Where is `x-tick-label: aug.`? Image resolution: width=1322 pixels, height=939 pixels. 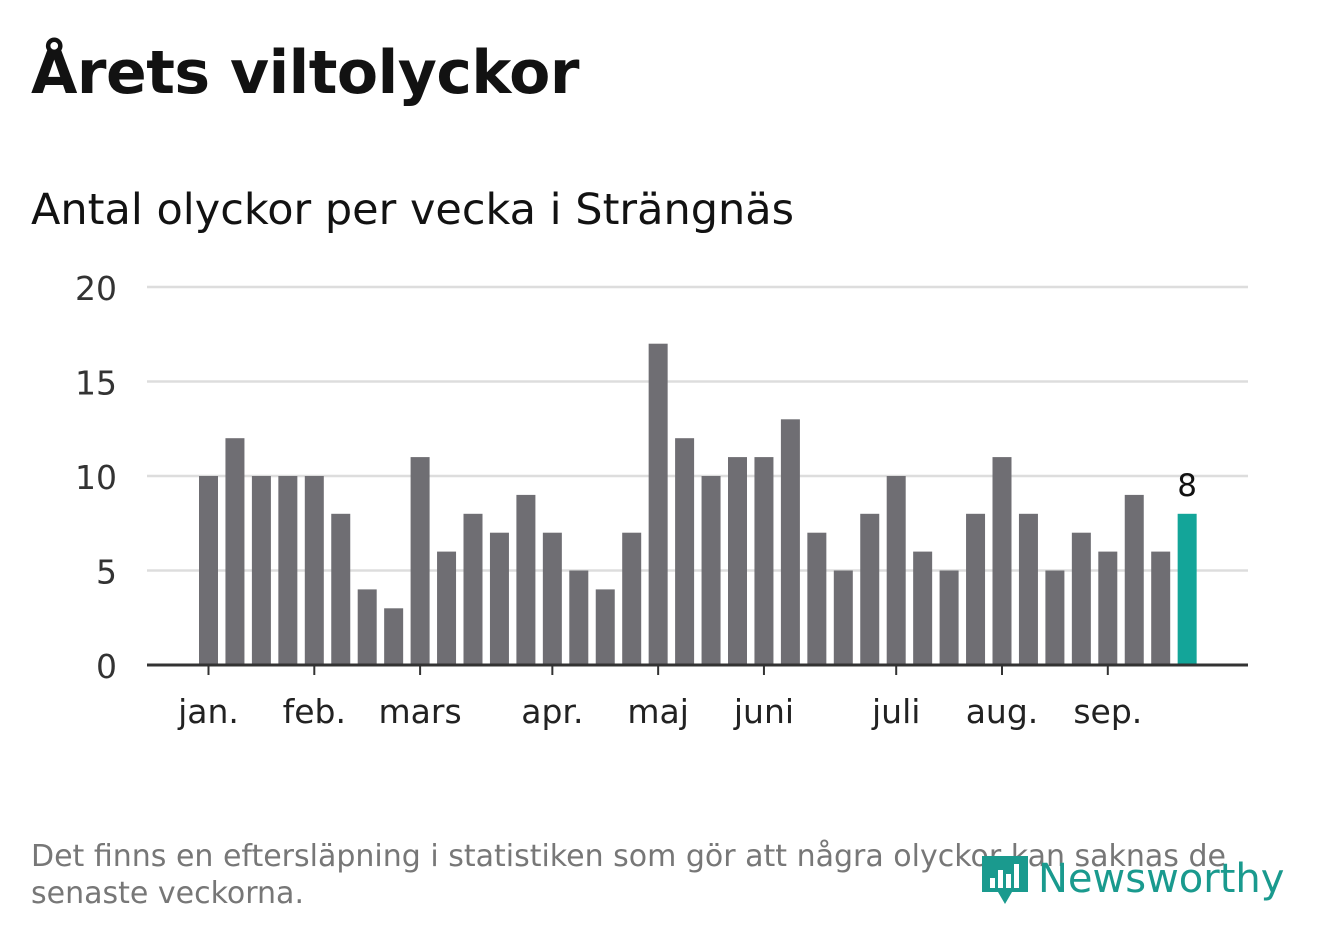 x-tick-label: aug. is located at coordinates (1002, 711).